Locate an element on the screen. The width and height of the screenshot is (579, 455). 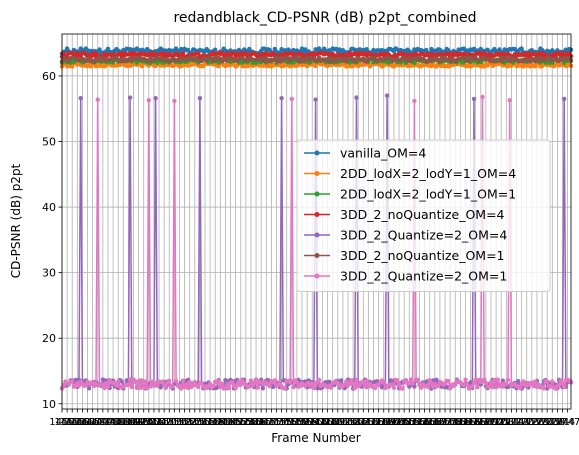
x-tick-label: 1522 is located at coordinates (184, 422).